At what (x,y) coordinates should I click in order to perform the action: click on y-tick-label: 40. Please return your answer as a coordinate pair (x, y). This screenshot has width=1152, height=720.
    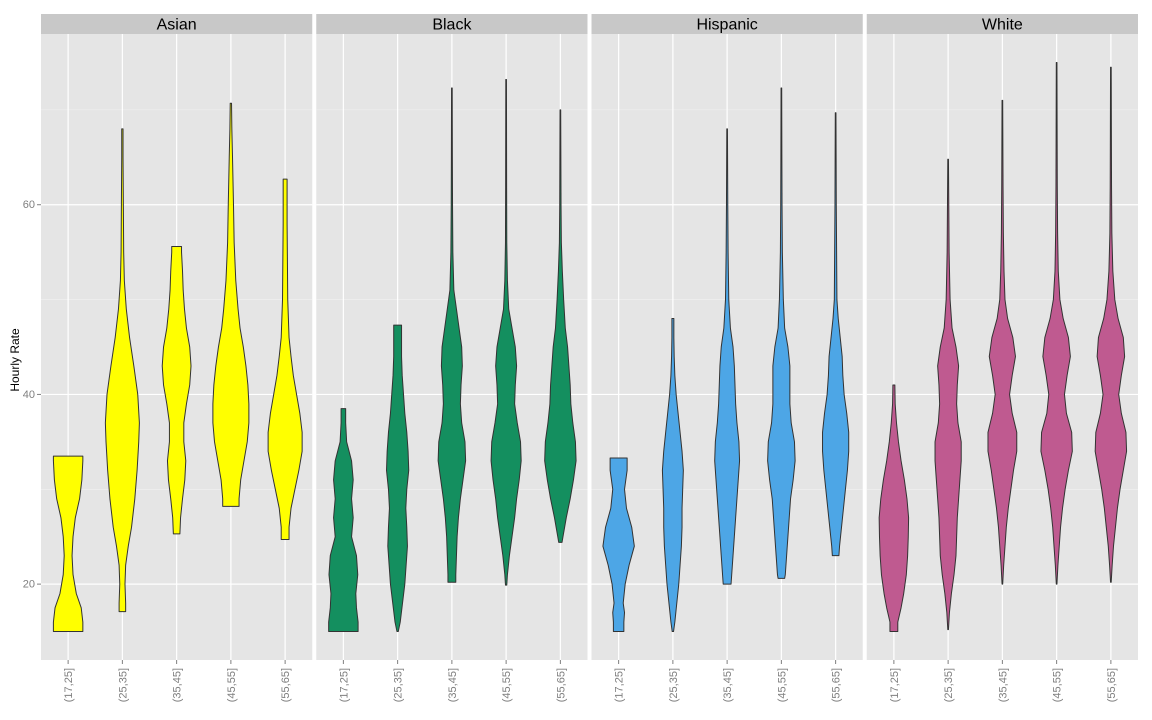
    Looking at the image, I should click on (29, 395).